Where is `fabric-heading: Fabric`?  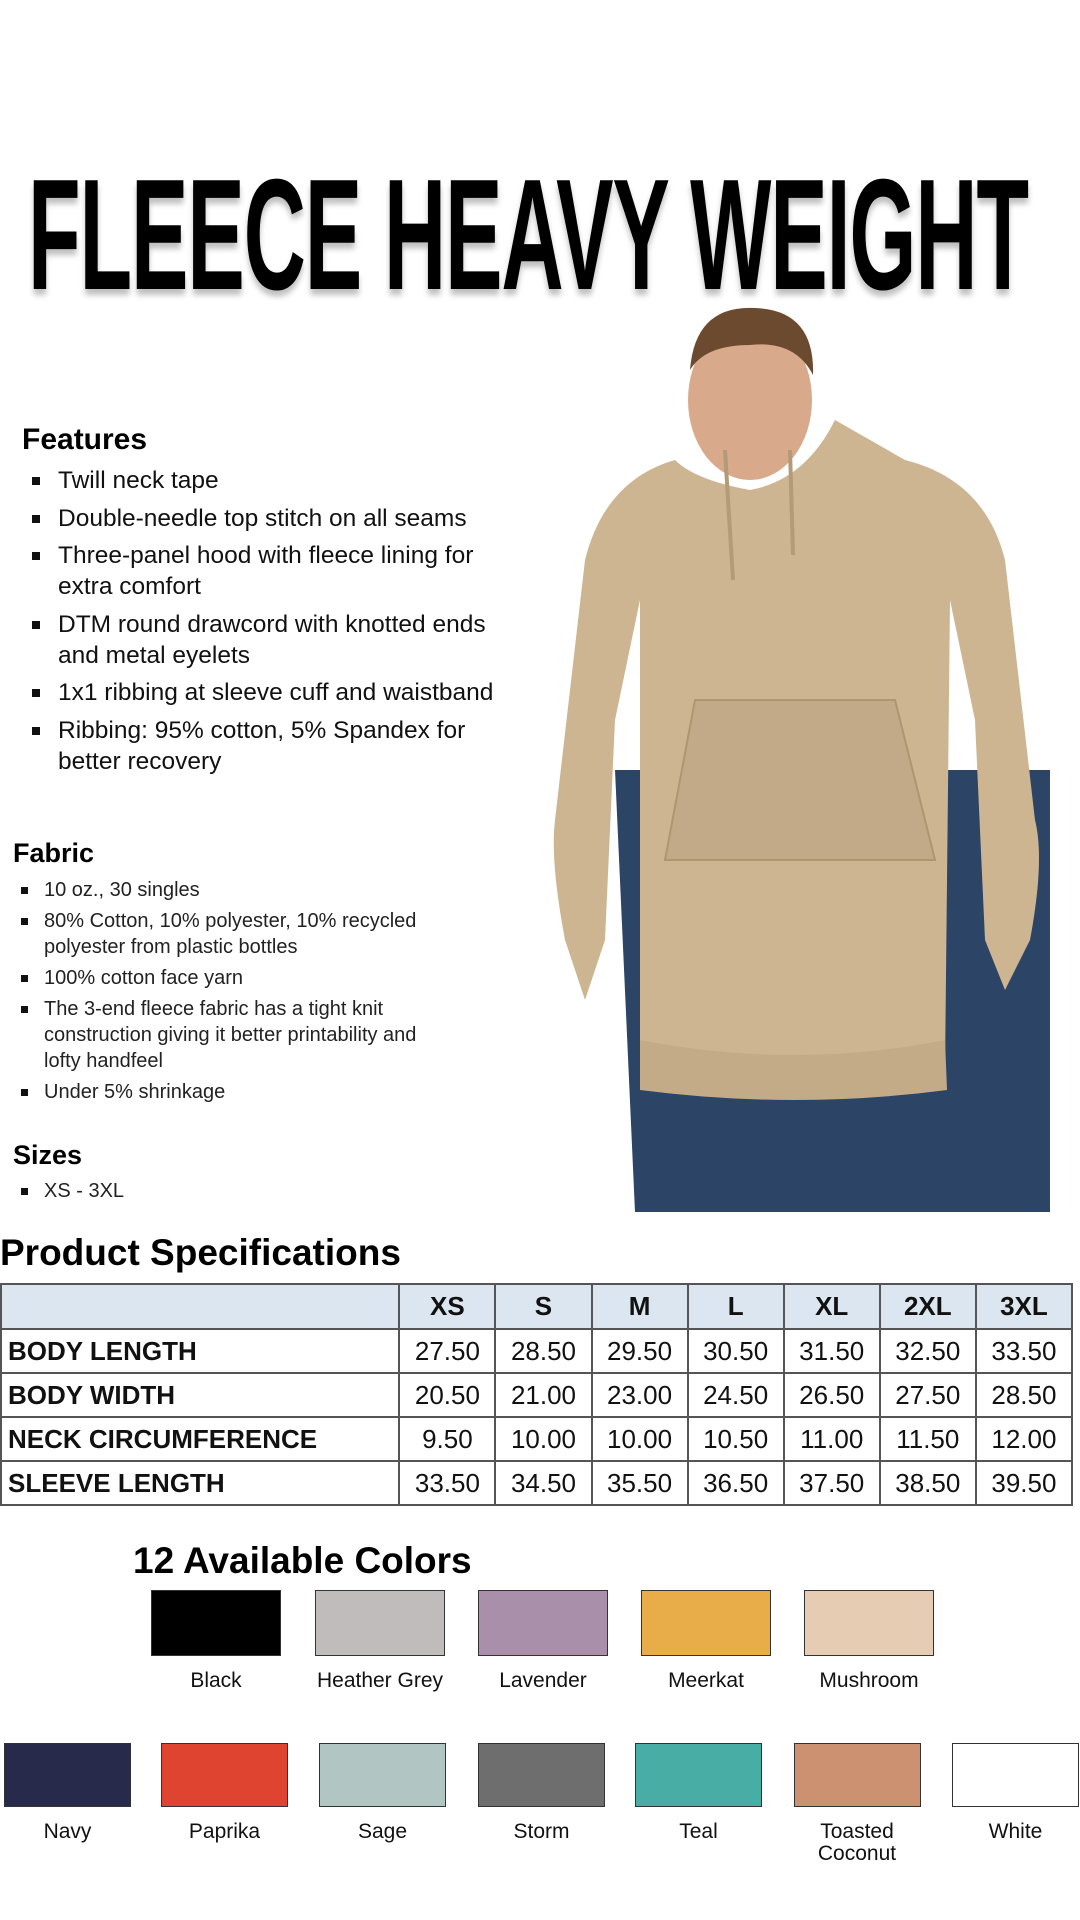 fabric-heading: Fabric is located at coordinates (54, 853).